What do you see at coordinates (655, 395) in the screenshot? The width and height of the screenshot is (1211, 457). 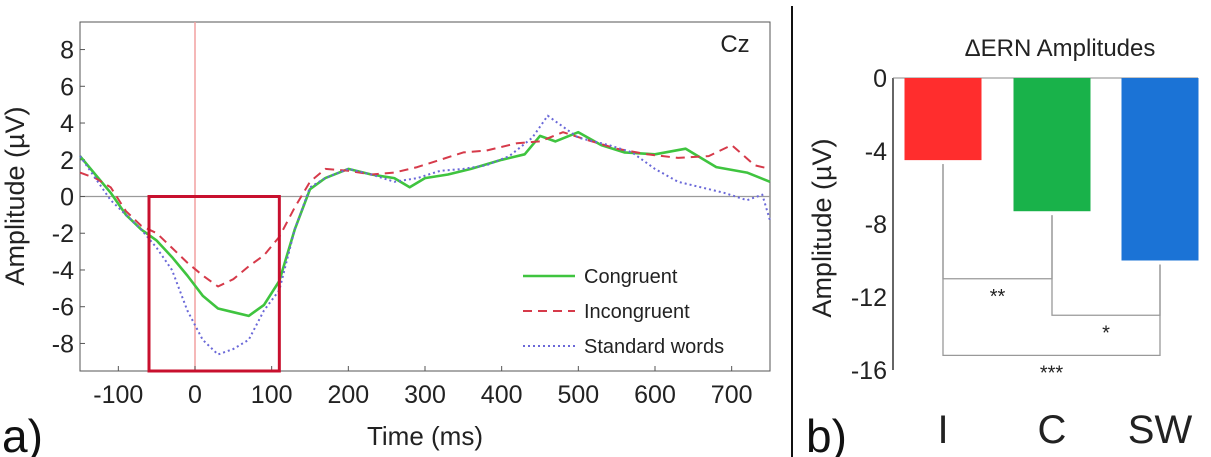 I see `x-tick-label: 600` at bounding box center [655, 395].